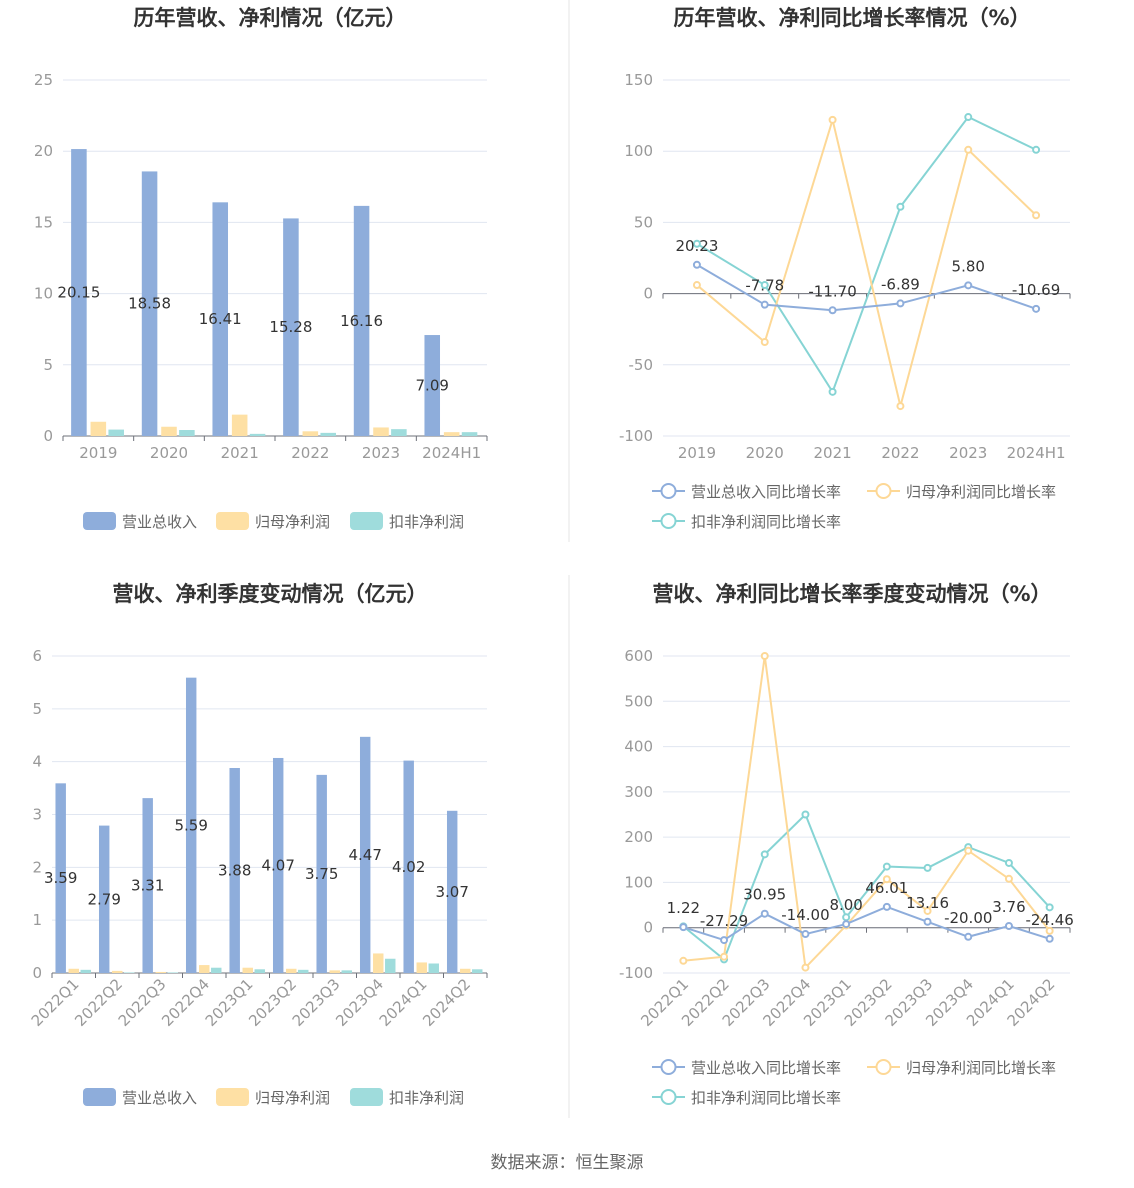 The height and width of the screenshot is (1188, 1134). Describe the element at coordinates (169, 431) in the screenshot. I see `bar-归母净利润-2020` at that location.